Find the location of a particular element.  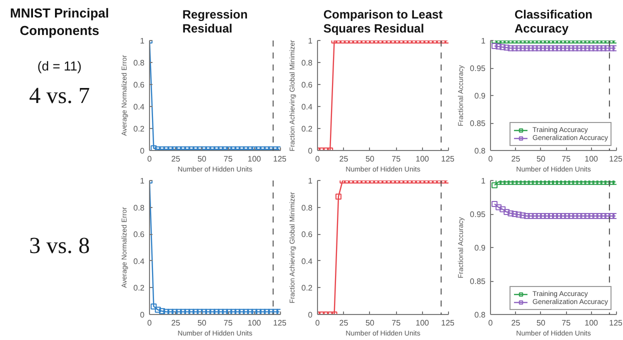

text: (d = 11) is located at coordinates (59, 66).